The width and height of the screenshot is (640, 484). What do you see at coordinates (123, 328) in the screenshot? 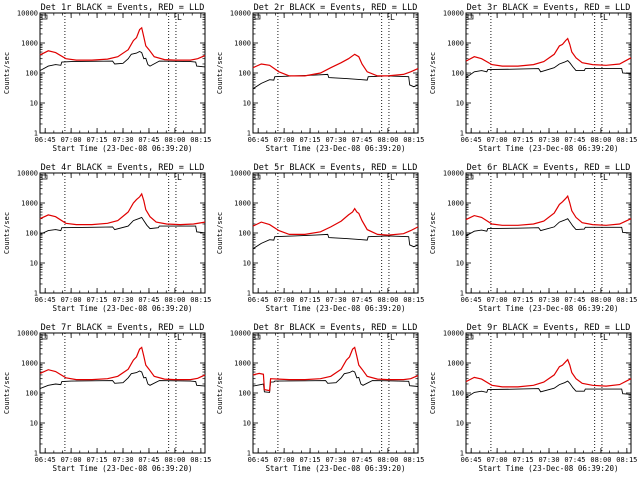
I see `chart-title: Det 7r BLACK = Events, RED = LLD` at bounding box center [123, 328].